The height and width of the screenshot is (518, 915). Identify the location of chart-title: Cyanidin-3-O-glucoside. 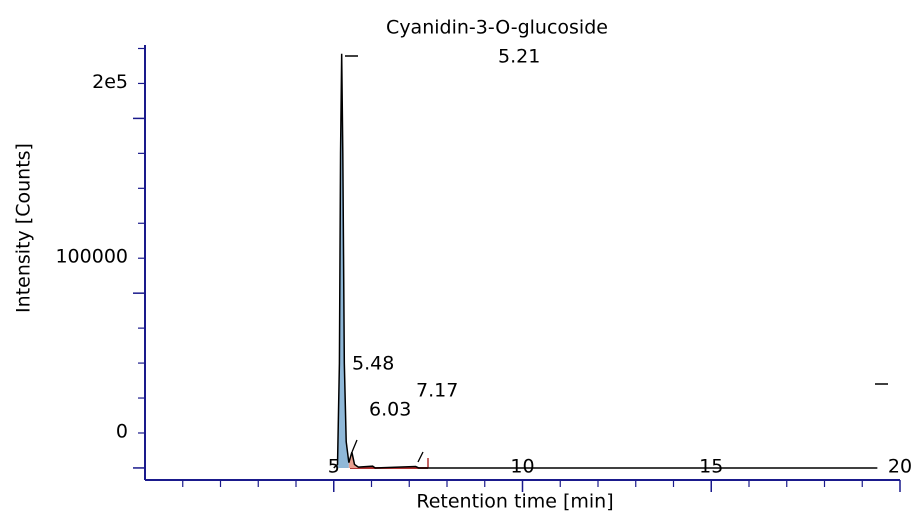
(497, 28).